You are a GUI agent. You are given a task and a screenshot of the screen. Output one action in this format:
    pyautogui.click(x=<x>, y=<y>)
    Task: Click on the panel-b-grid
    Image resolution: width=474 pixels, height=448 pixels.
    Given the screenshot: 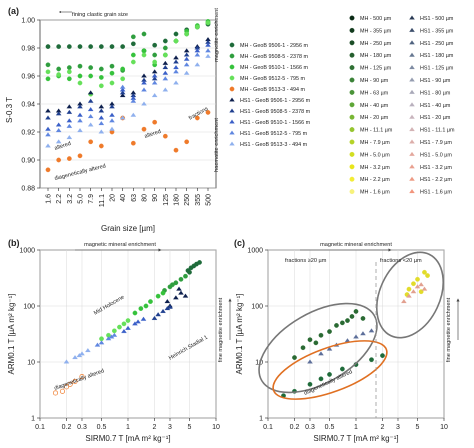 What is the action you would take?
    pyautogui.click(x=128, y=334)
    